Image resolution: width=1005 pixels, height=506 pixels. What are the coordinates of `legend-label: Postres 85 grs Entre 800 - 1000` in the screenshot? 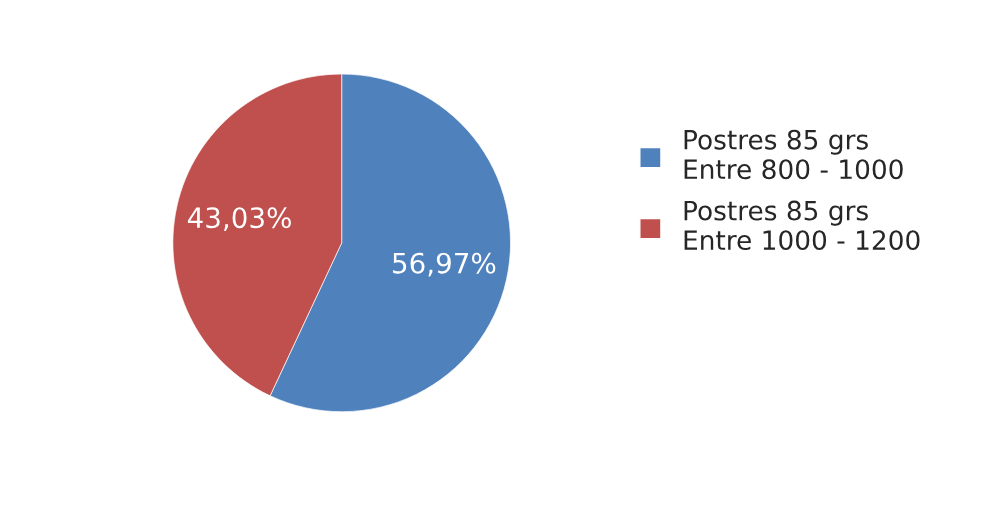 It's located at (793, 154).